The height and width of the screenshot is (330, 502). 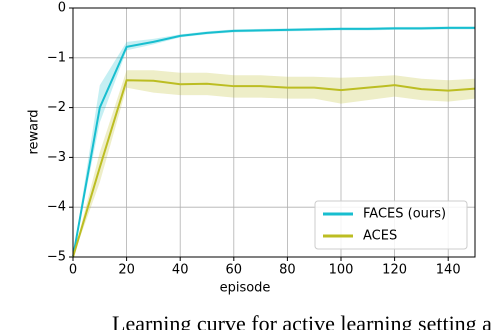 I want to click on y-tick-label: −3, so click(x=56, y=157).